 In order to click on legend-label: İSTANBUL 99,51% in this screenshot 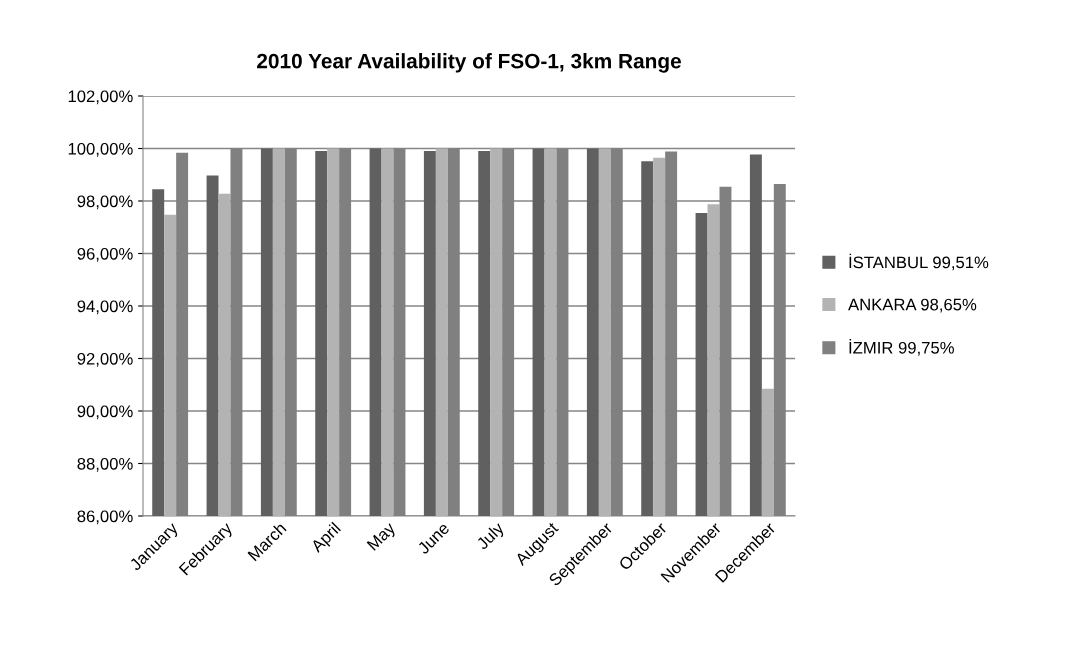, I will do `click(919, 262)`.